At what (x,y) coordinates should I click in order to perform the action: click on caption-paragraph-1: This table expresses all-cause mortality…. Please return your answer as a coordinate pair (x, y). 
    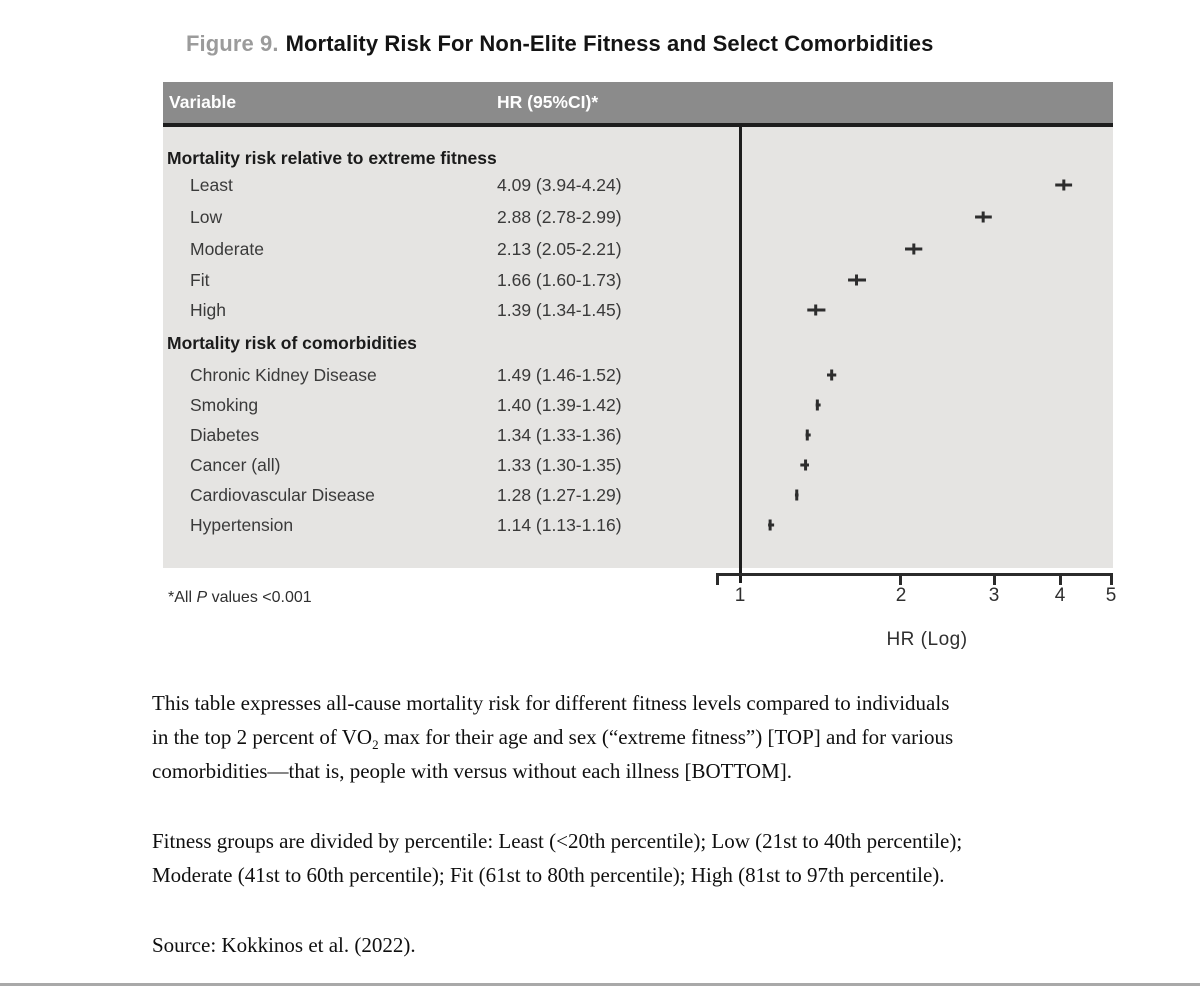
    Looking at the image, I should click on (552, 737).